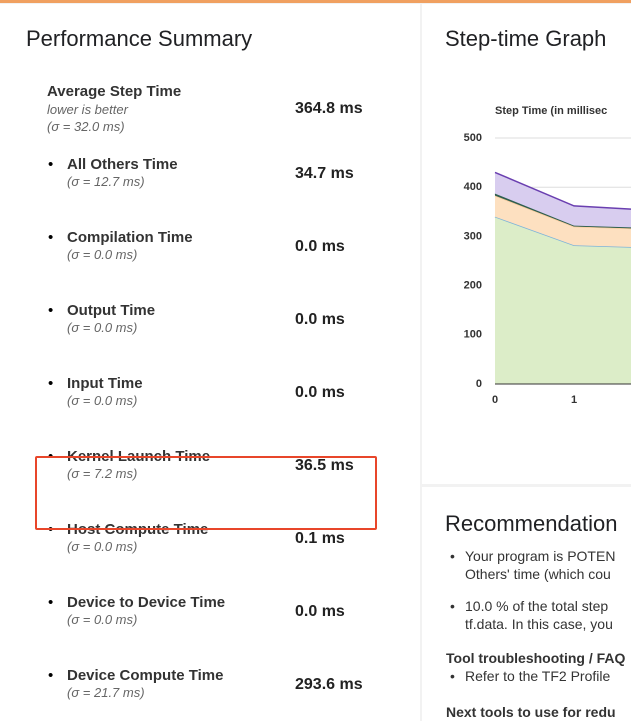  Describe the element at coordinates (145, 675) in the screenshot. I see `metric-label: Device Compute Time` at that location.